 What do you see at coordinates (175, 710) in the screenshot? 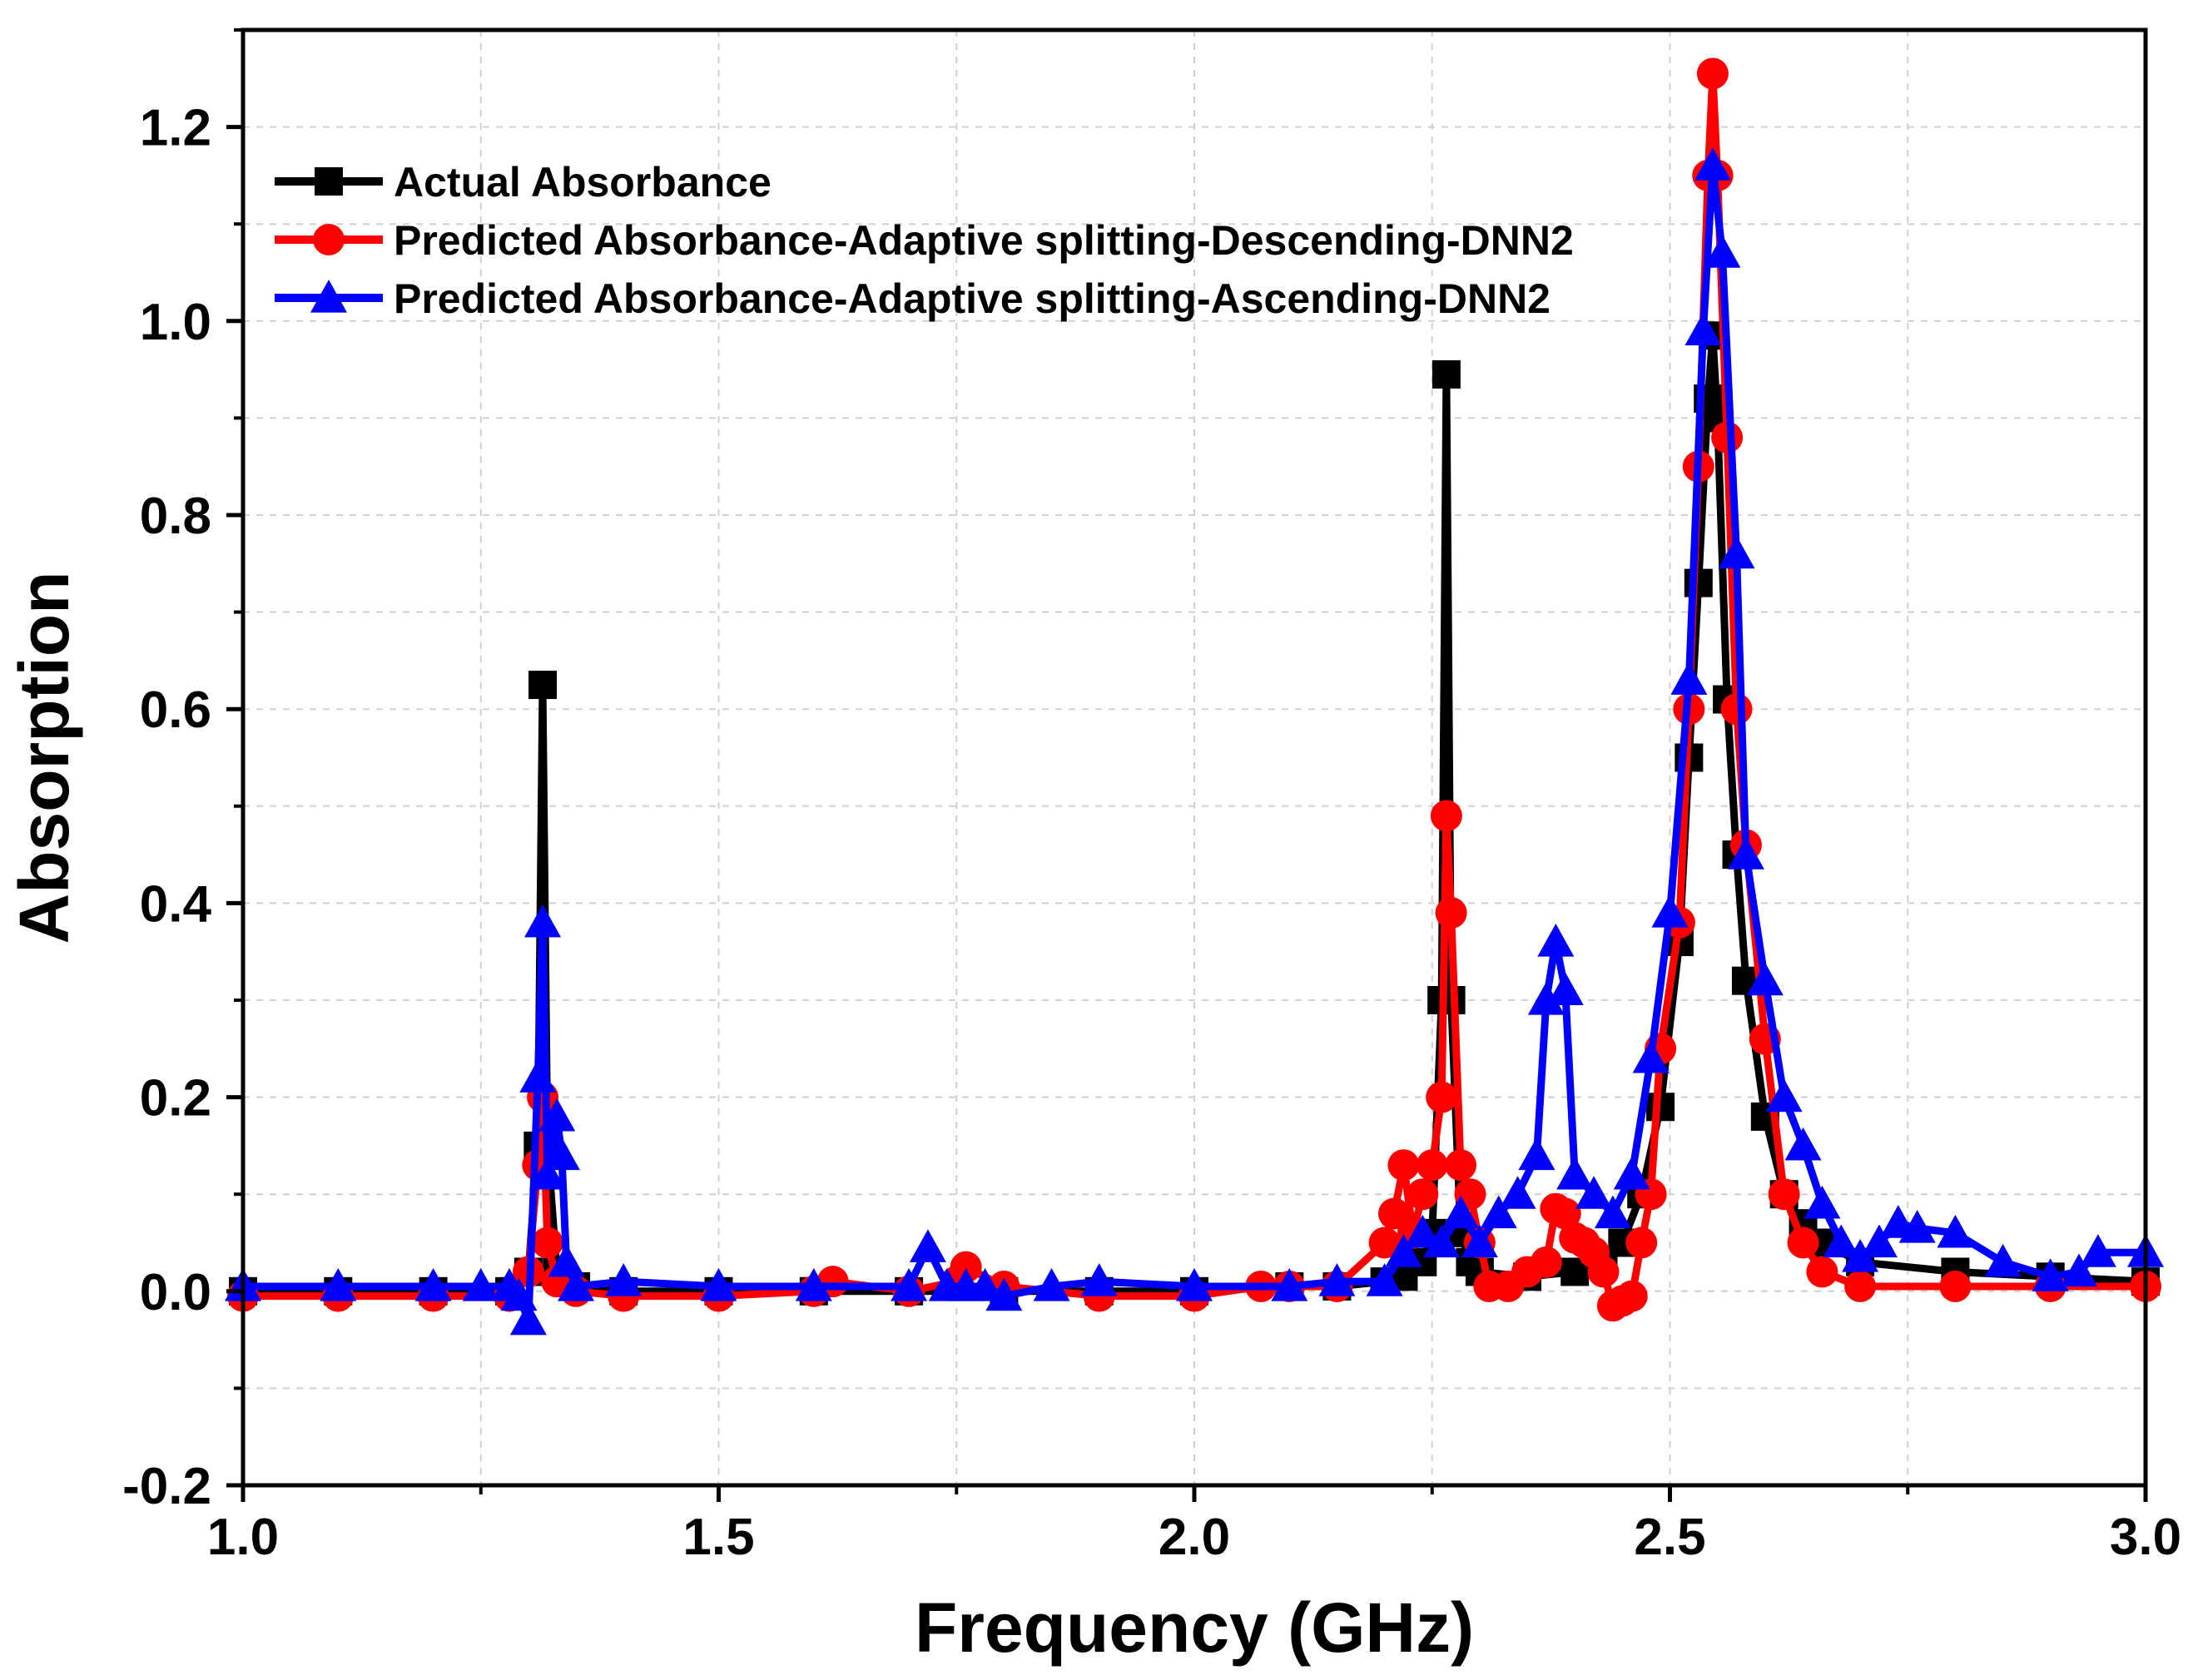
I see `y-tick-label: 0.6` at bounding box center [175, 710].